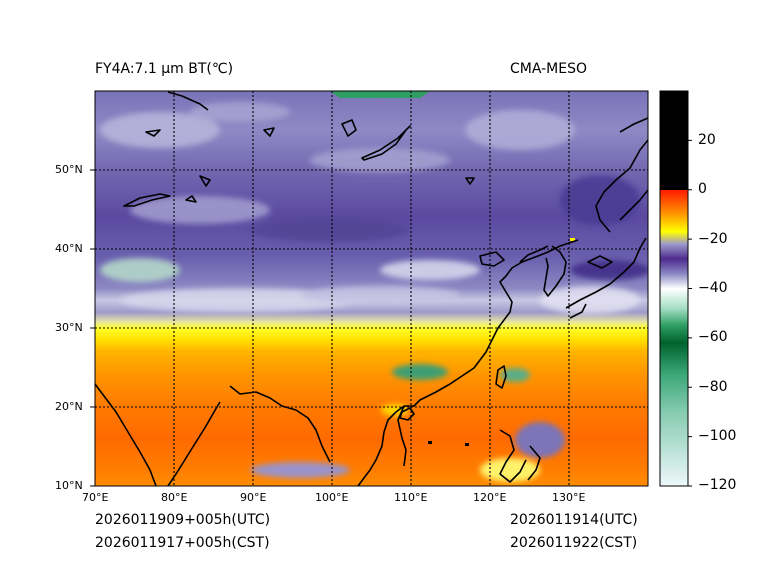  Describe the element at coordinates (713, 288) in the screenshot. I see `cbar-tick-m40: −40` at that location.